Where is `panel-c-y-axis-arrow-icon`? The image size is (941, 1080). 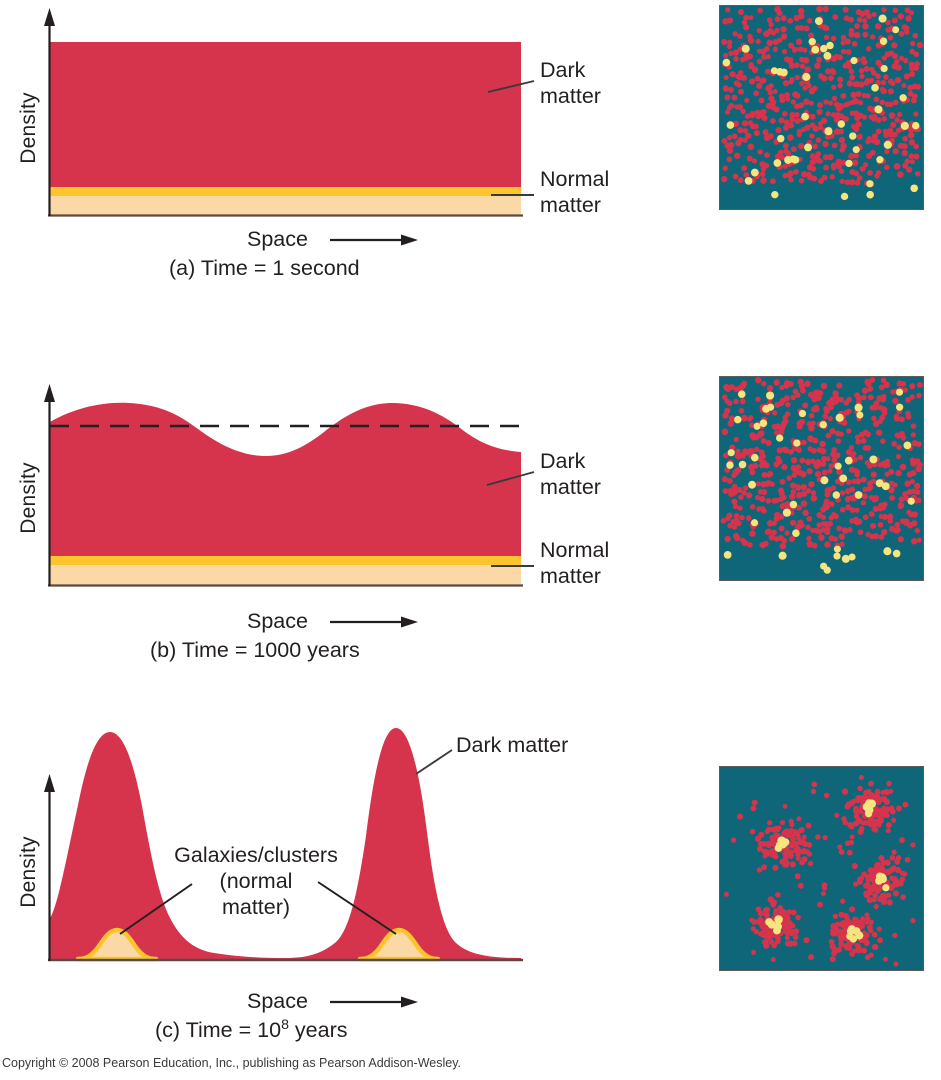 panel-c-y-axis-arrow-icon is located at coordinates (49, 783).